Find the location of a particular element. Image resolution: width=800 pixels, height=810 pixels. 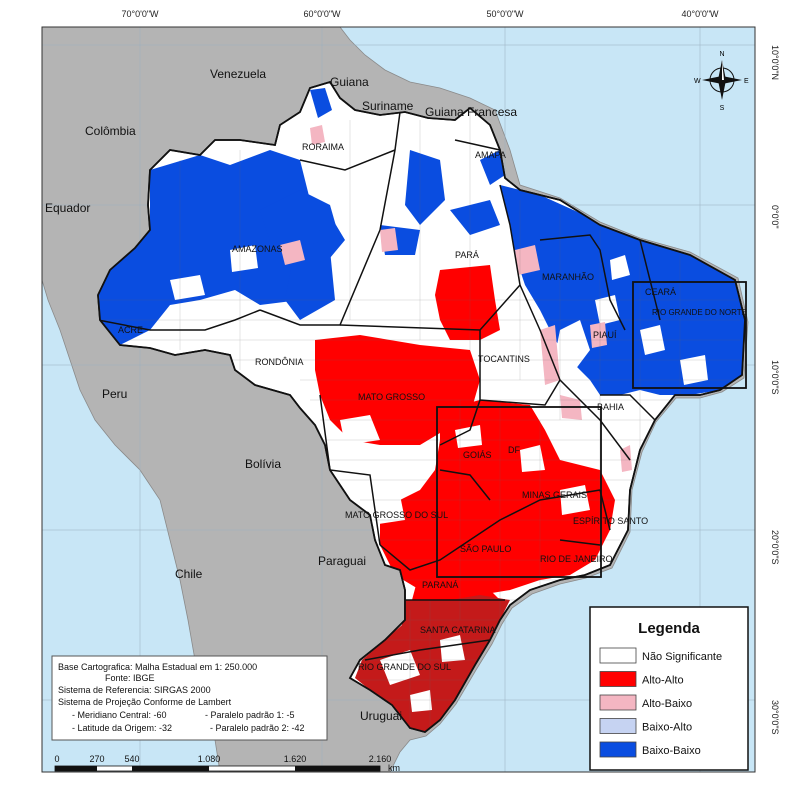

state-label: CEARÁ is located at coordinates (660, 292).